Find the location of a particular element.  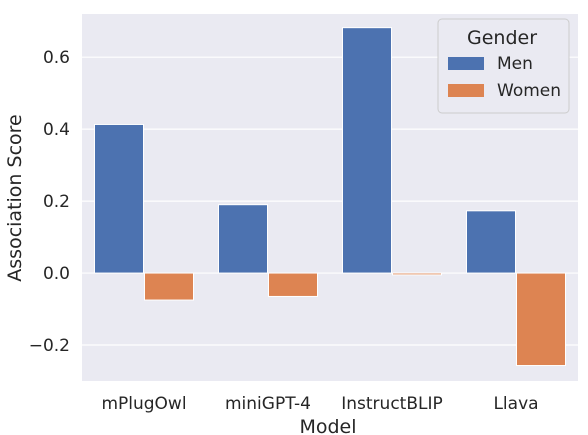

legend-swatch-men is located at coordinates (466, 63).